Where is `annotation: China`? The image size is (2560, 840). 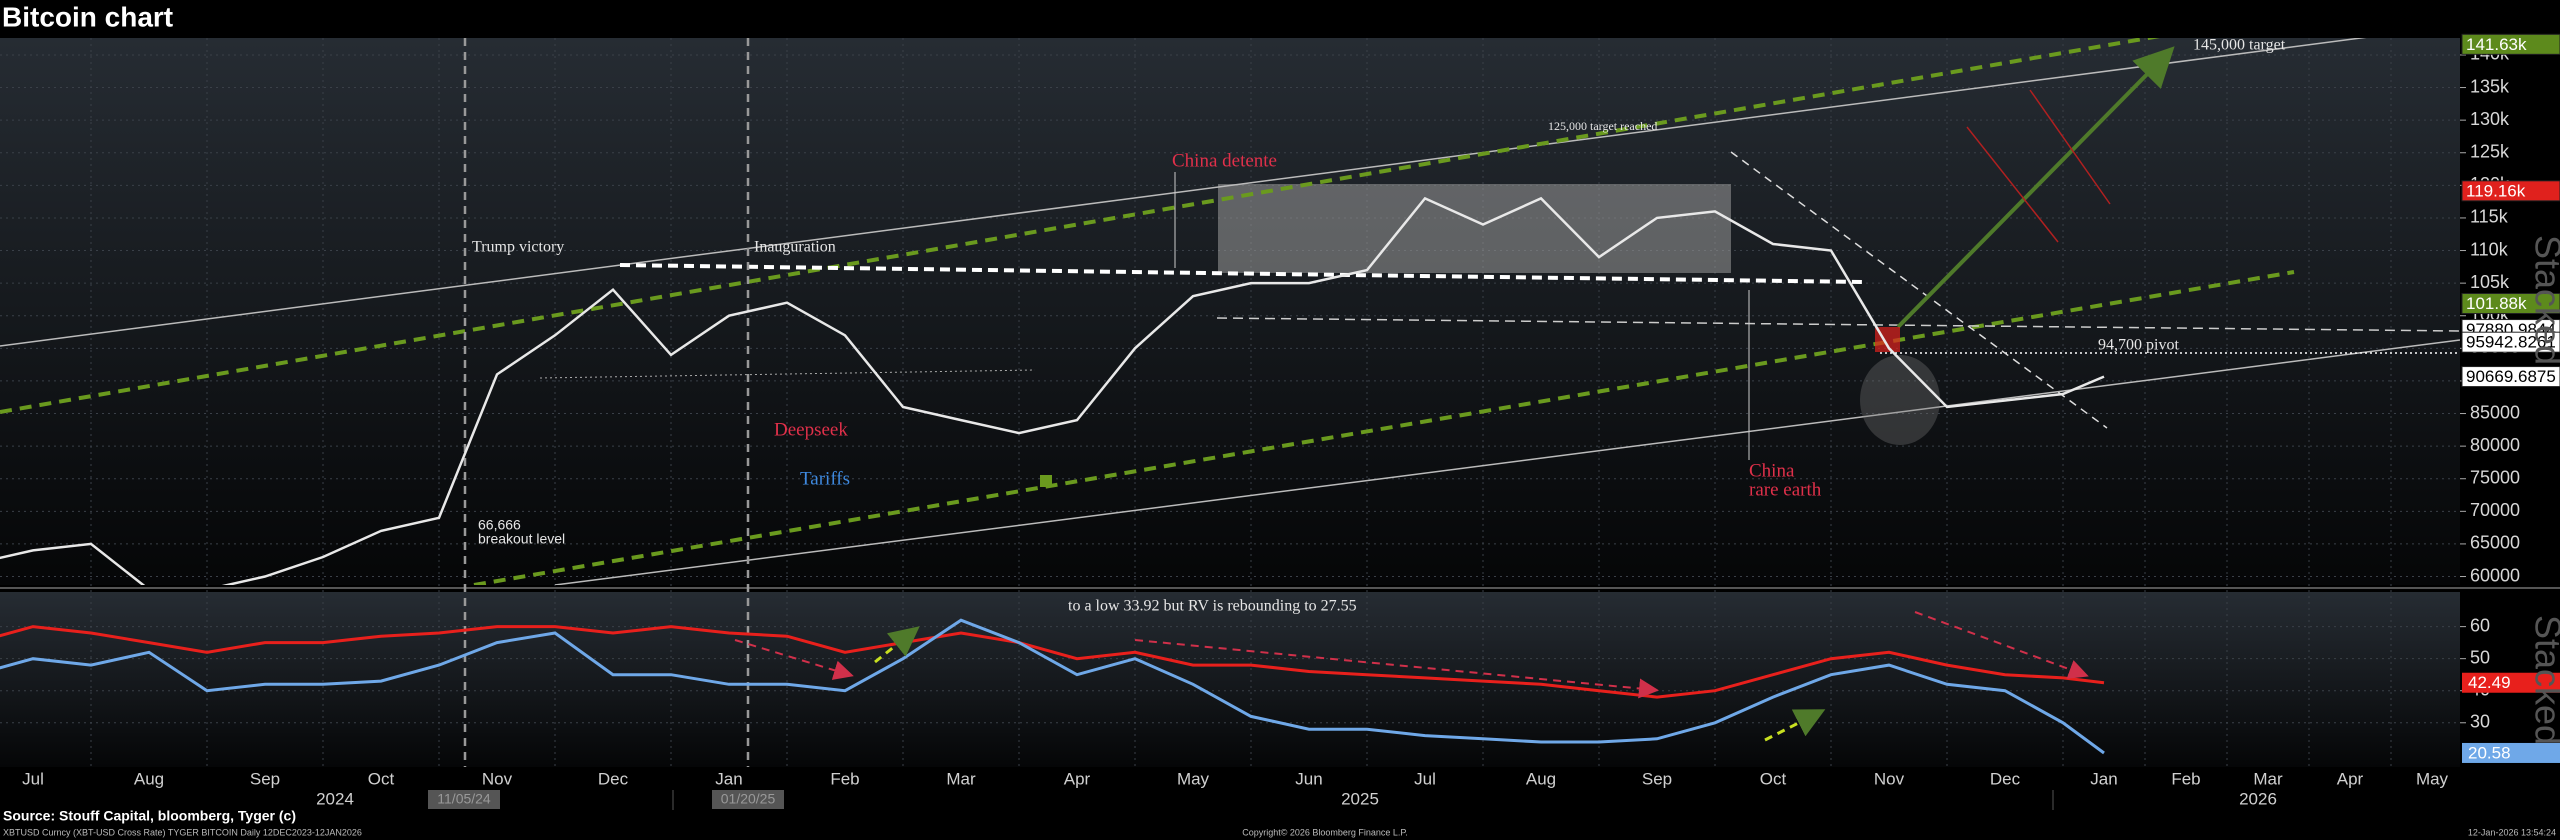
annotation: China is located at coordinates (1772, 470).